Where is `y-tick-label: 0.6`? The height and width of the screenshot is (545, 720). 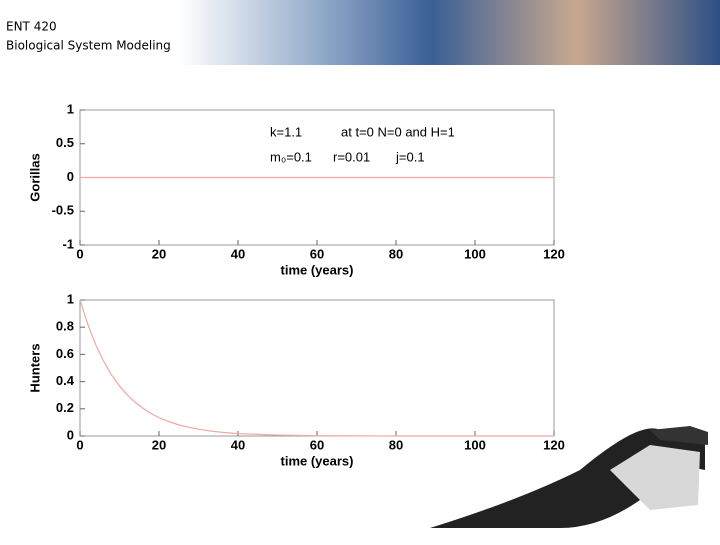 y-tick-label: 0.6 is located at coordinates (65, 353).